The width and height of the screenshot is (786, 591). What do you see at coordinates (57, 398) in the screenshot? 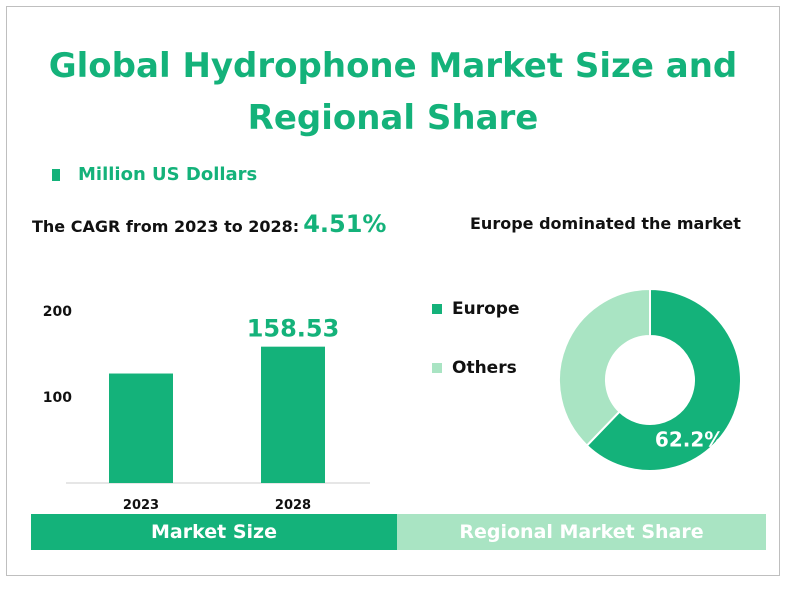
I see `y-tick-label-100: 100` at bounding box center [57, 398].